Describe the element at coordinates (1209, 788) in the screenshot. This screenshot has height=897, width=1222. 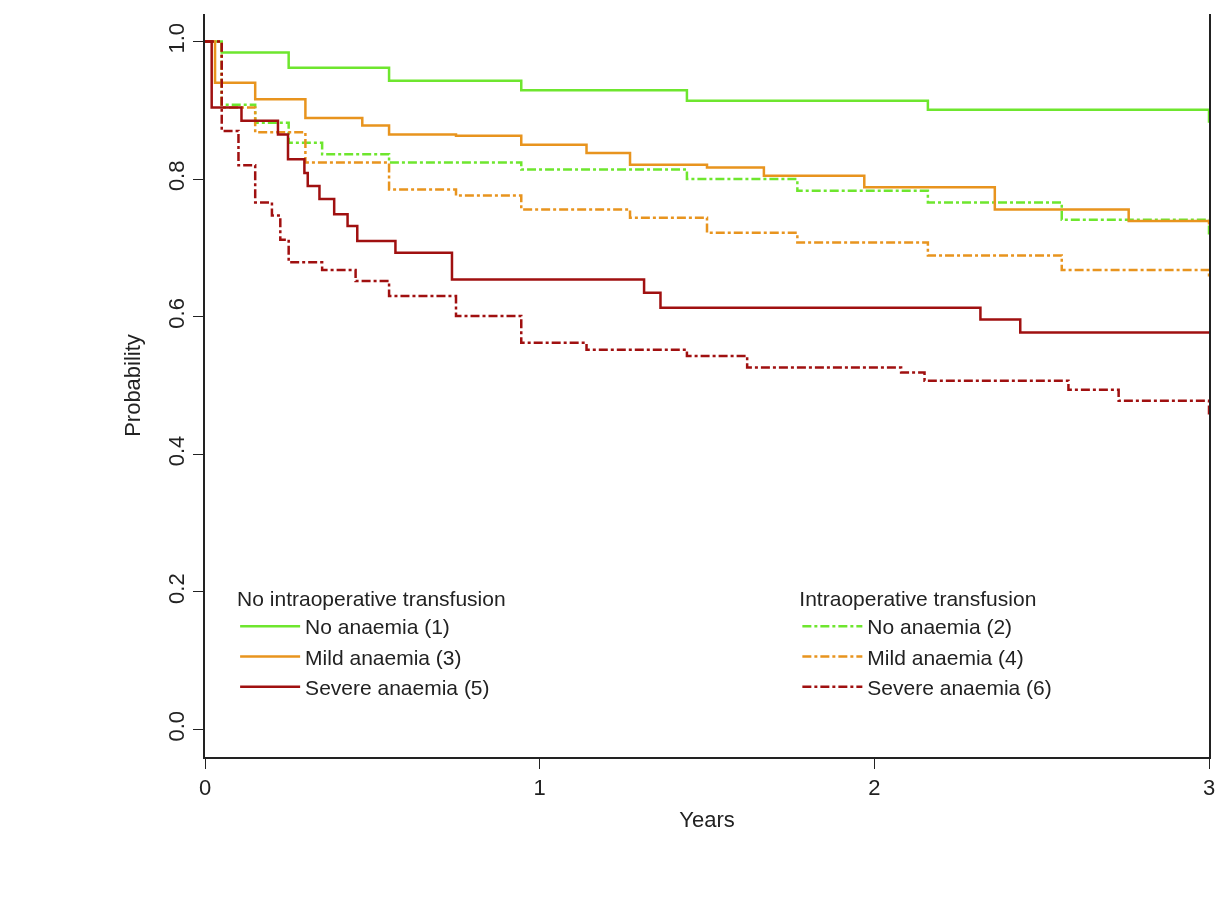
I see `x-tick-label: 3` at that location.